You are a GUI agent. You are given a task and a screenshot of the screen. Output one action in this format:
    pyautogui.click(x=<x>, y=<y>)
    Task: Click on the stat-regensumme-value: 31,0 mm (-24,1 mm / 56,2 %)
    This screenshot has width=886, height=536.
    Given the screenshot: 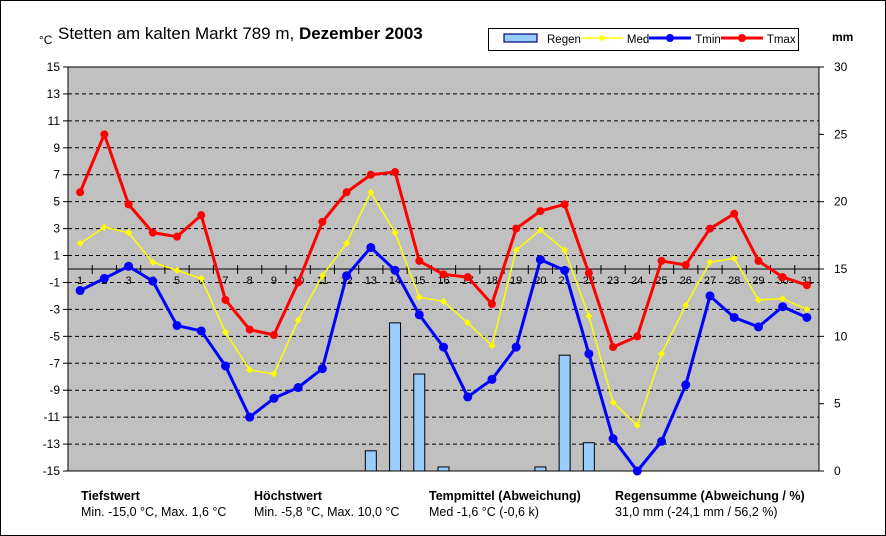 What is the action you would take?
    pyautogui.click(x=696, y=512)
    